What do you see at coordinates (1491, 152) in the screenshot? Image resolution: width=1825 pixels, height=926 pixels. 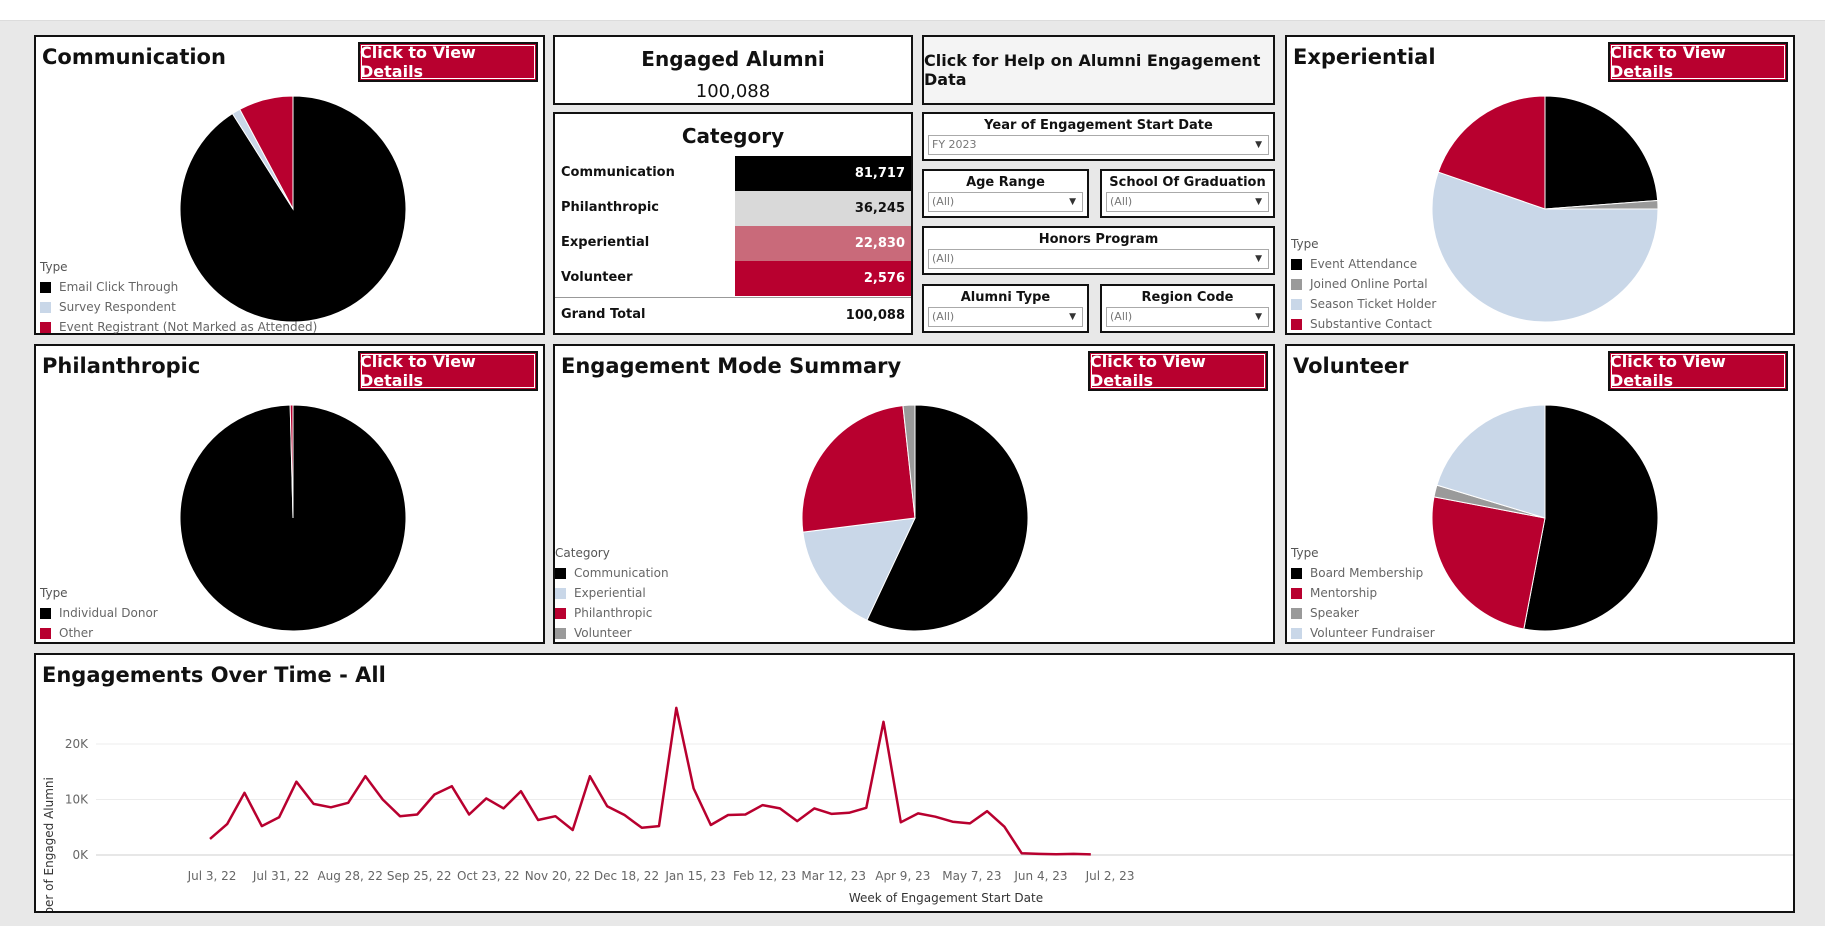 I see `pie-slice-substantive-contact` at bounding box center [1491, 152].